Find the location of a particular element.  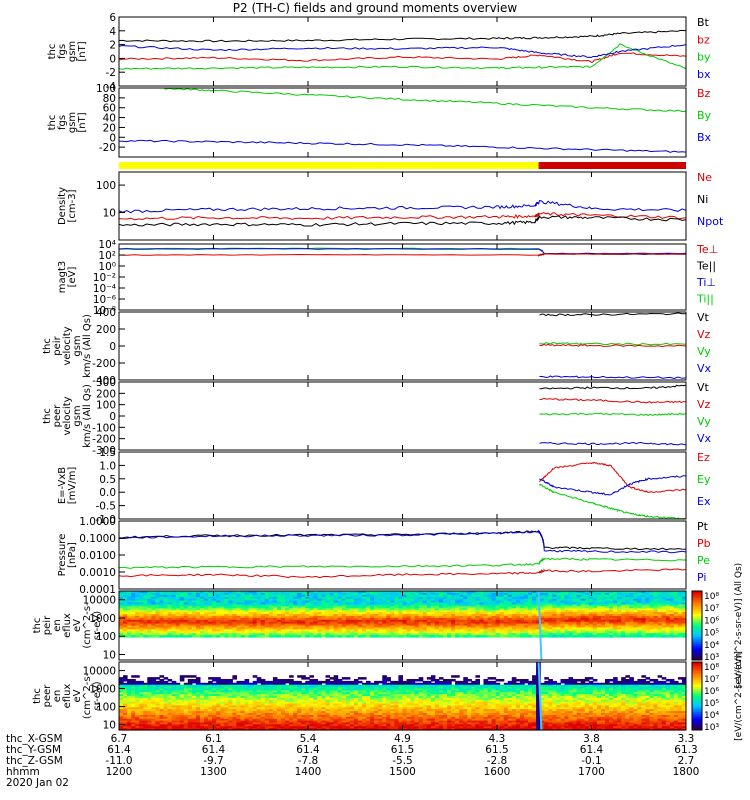

panel-7-ytick-label: 200 is located at coordinates (106, 394).